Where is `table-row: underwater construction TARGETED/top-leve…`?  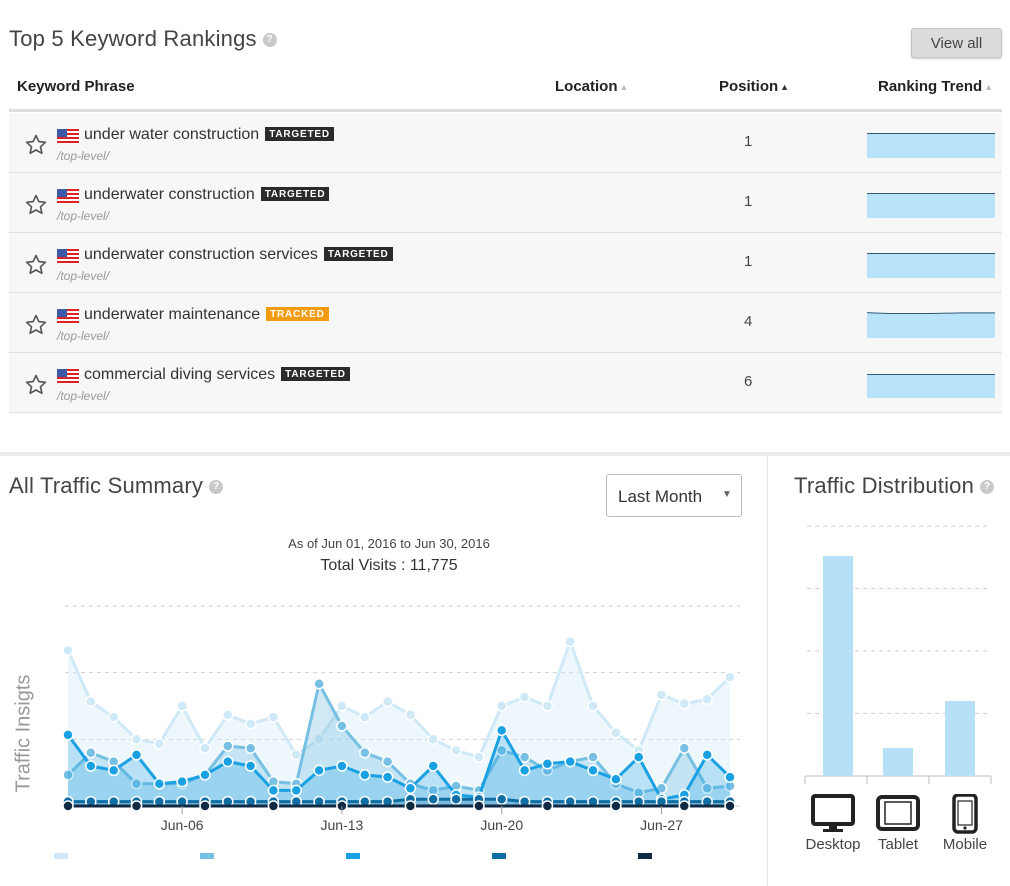 table-row: underwater construction TARGETED/top-leve… is located at coordinates (505, 203).